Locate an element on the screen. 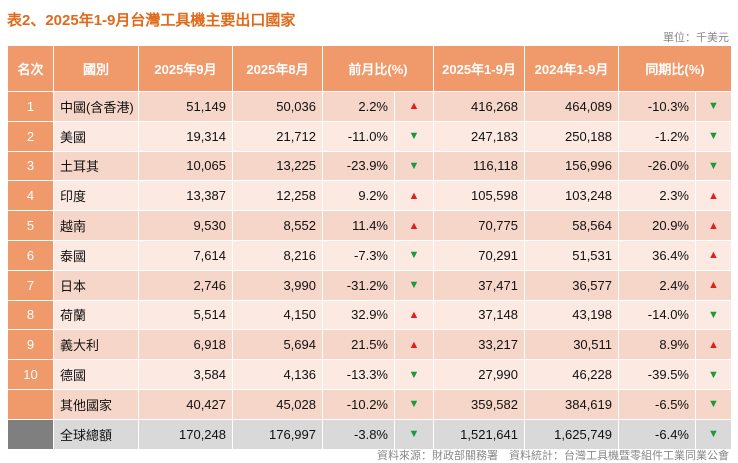  rank-cell: 4 is located at coordinates (30, 196).